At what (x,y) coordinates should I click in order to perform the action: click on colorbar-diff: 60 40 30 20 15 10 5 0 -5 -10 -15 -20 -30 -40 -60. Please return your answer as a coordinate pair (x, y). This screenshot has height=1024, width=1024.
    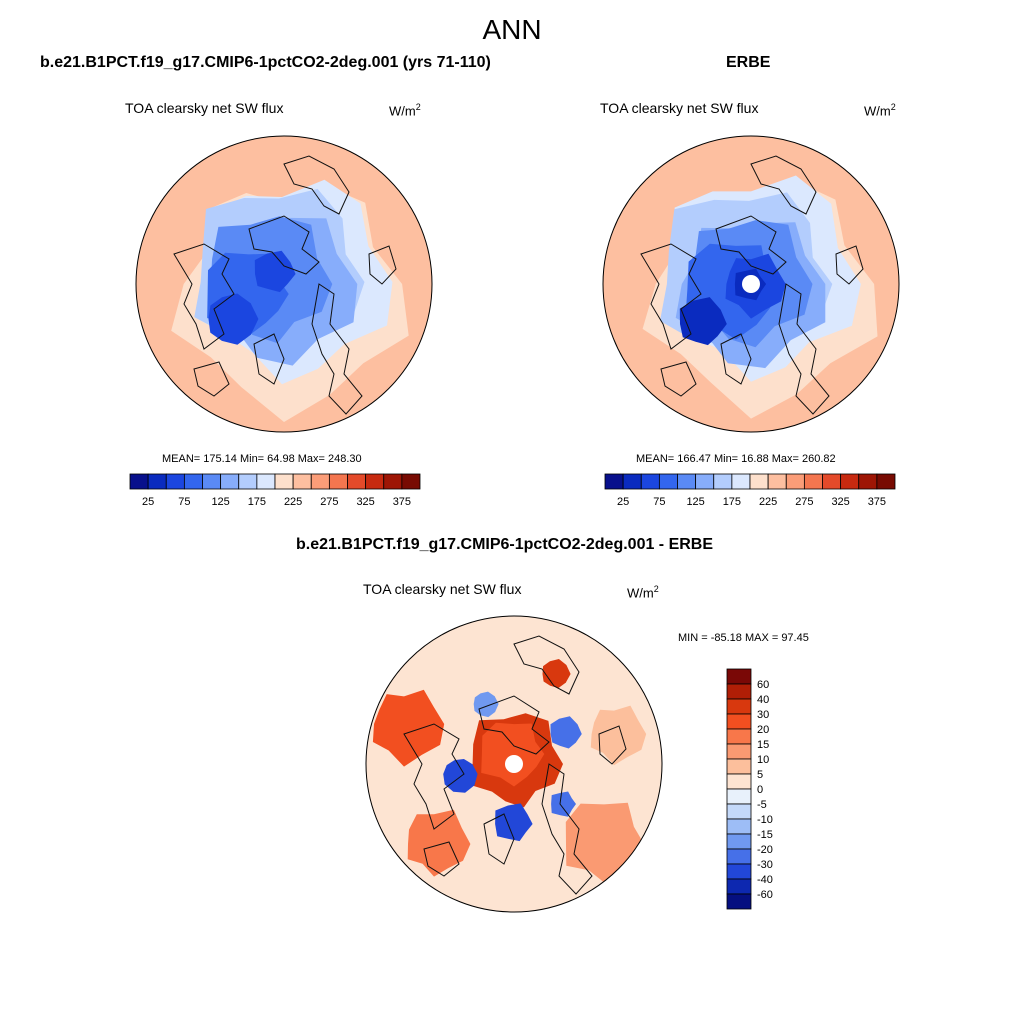
    Looking at the image, I should click on (749, 789).